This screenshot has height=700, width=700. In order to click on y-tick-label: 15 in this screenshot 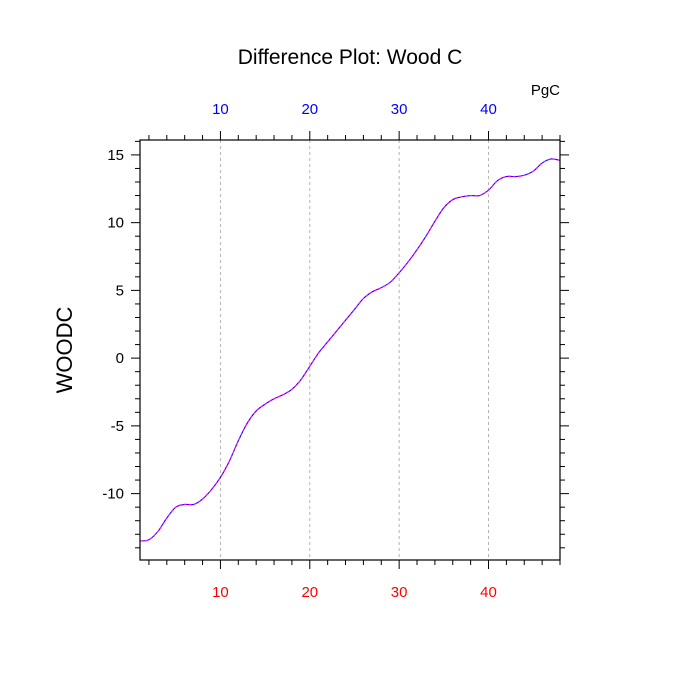, I will do `click(115, 155)`.